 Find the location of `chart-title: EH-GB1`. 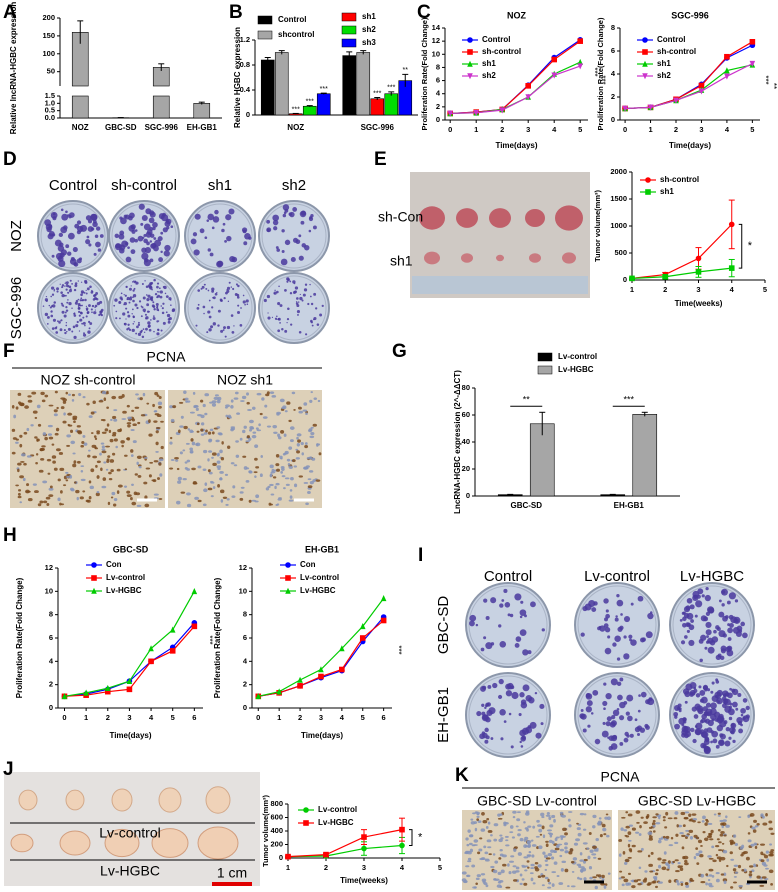

chart-title: EH-GB1 is located at coordinates (322, 549).